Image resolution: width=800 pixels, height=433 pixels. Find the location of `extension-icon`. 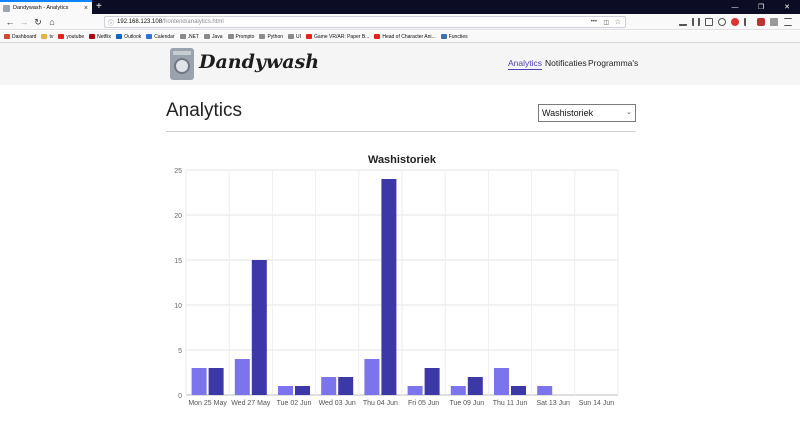

extension-icon is located at coordinates (735, 22).